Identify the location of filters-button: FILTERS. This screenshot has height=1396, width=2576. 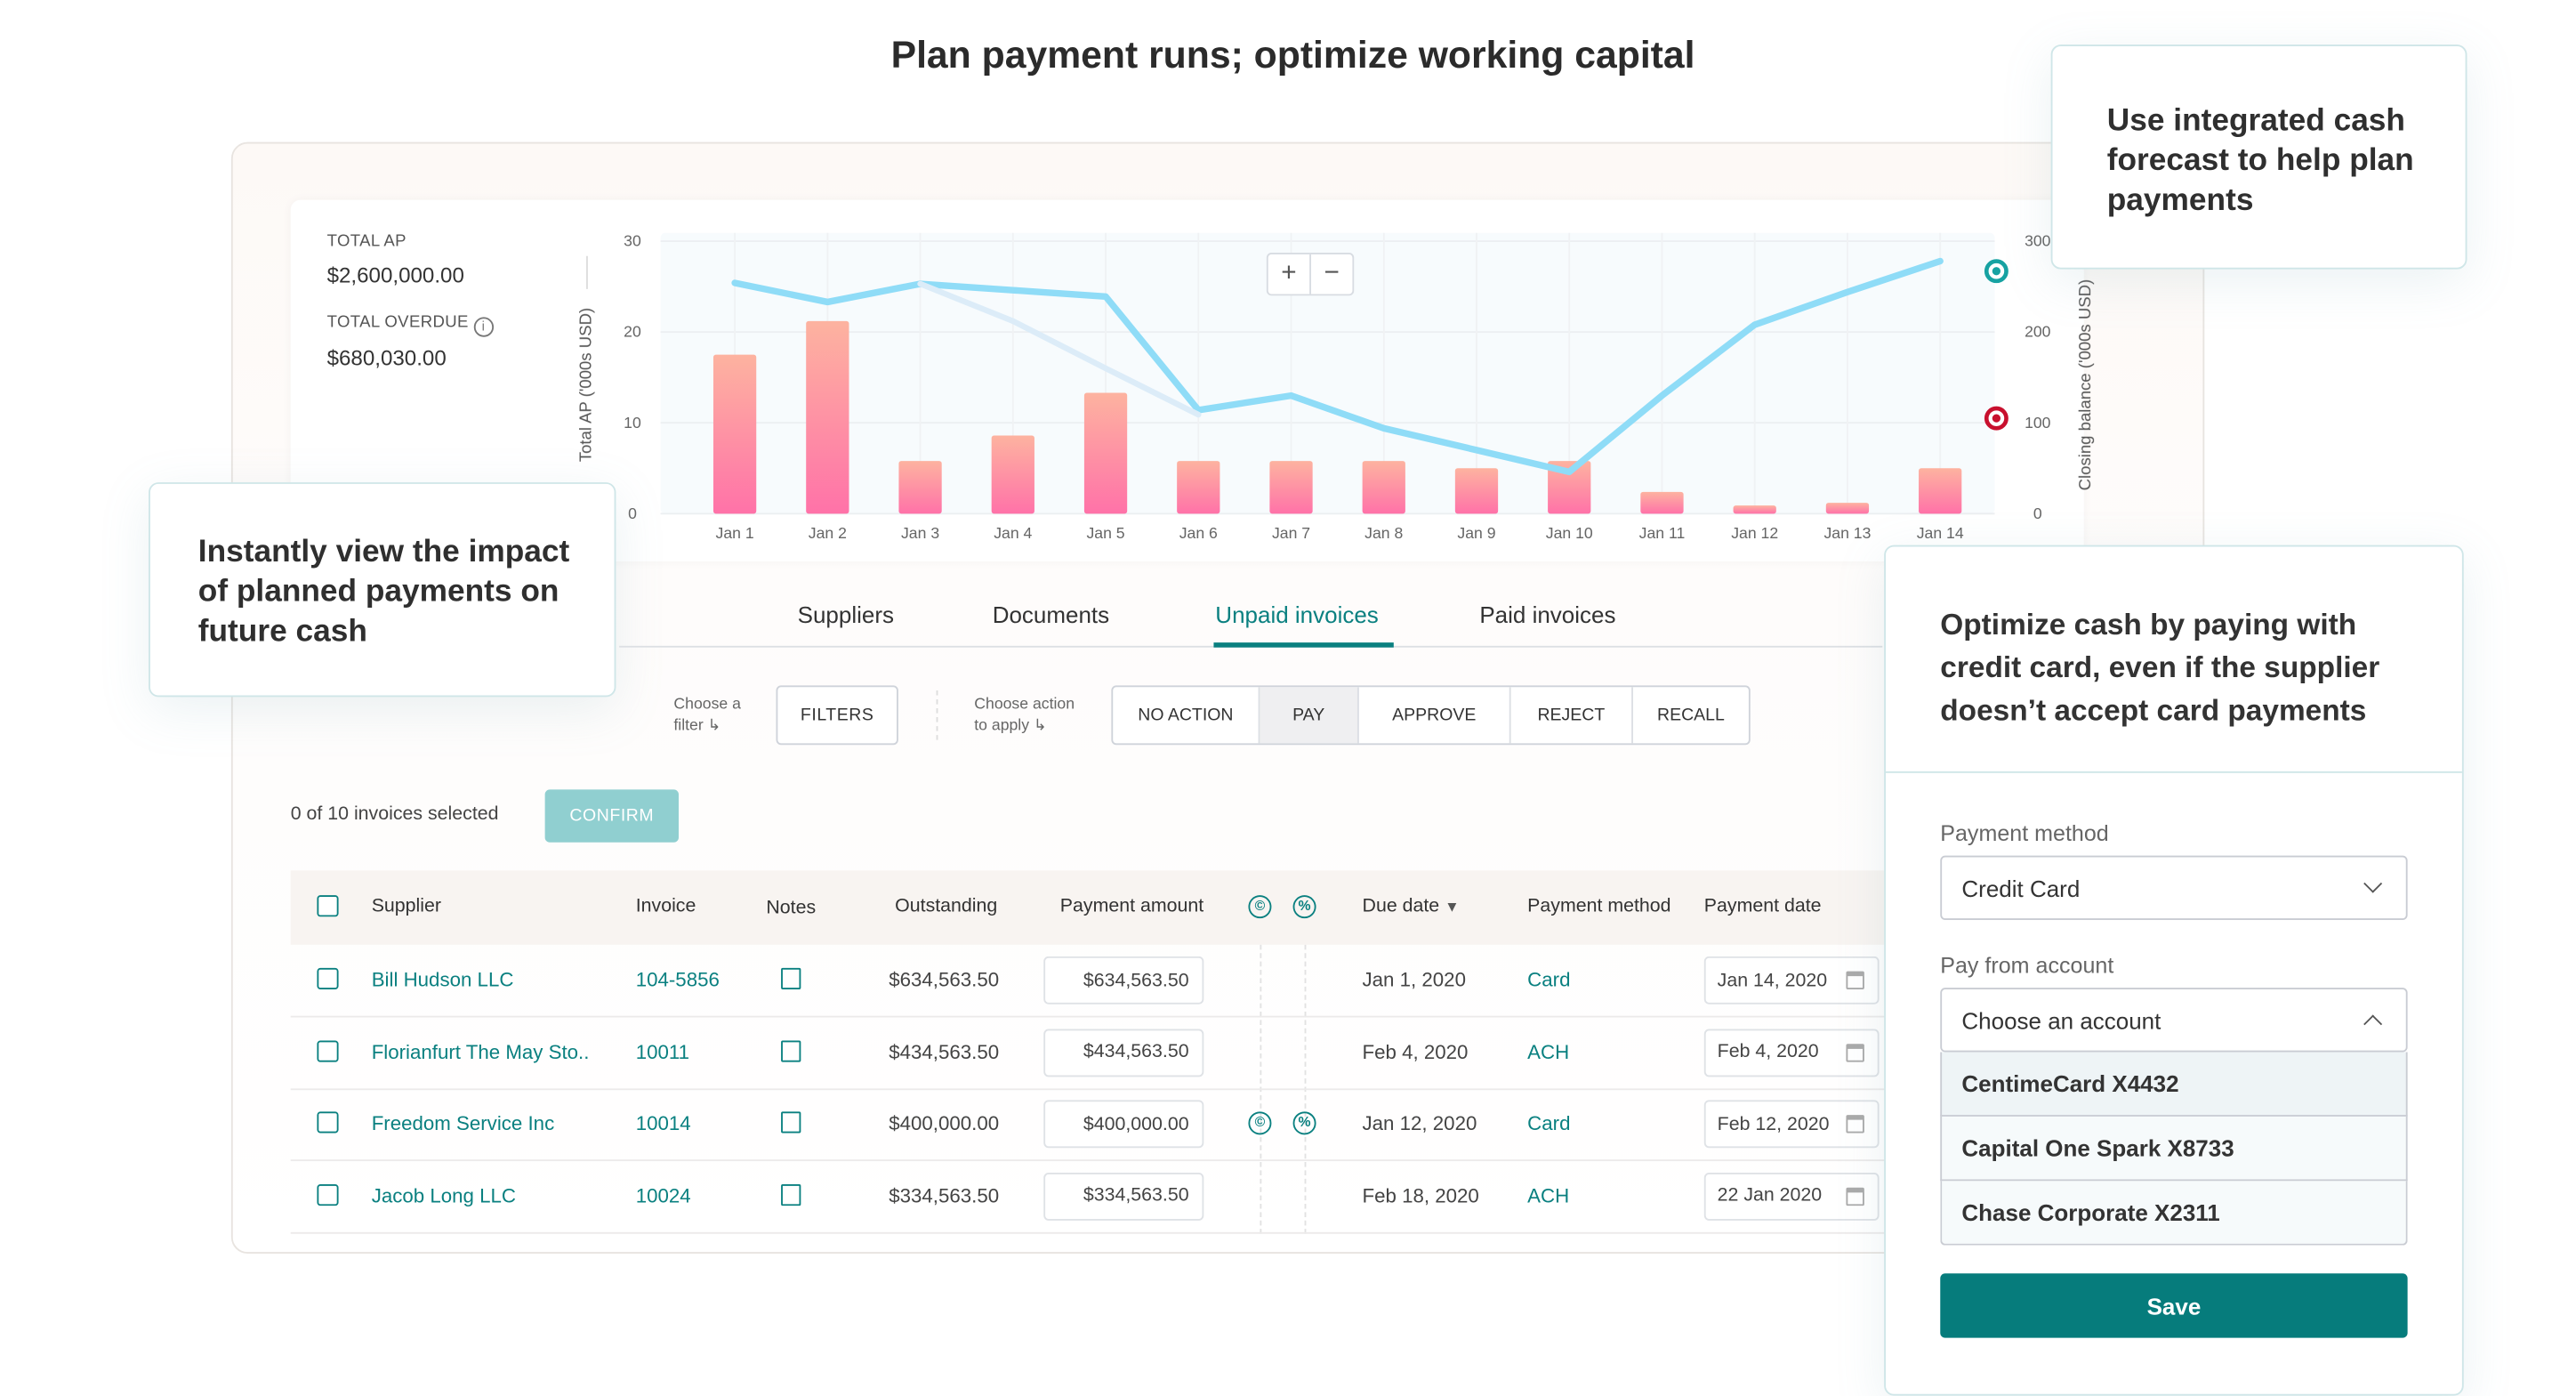
(837, 715).